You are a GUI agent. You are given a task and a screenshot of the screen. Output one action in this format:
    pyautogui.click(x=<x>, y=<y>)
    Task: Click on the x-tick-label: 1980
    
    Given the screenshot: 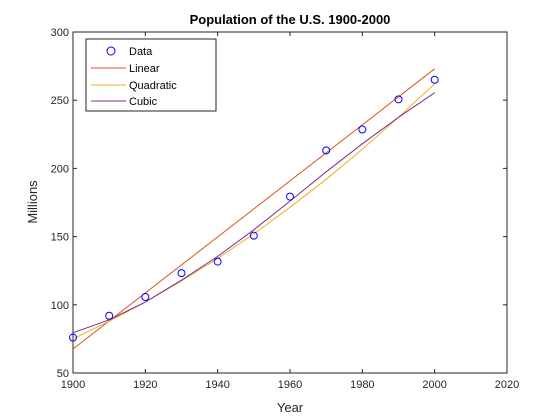 What is the action you would take?
    pyautogui.click(x=362, y=385)
    